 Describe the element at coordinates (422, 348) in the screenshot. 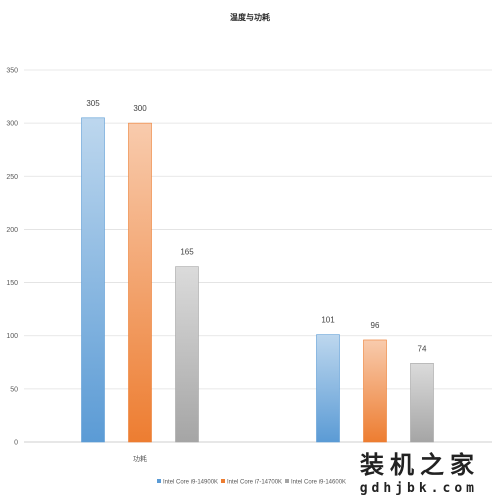

I see `data-label: 74` at that location.